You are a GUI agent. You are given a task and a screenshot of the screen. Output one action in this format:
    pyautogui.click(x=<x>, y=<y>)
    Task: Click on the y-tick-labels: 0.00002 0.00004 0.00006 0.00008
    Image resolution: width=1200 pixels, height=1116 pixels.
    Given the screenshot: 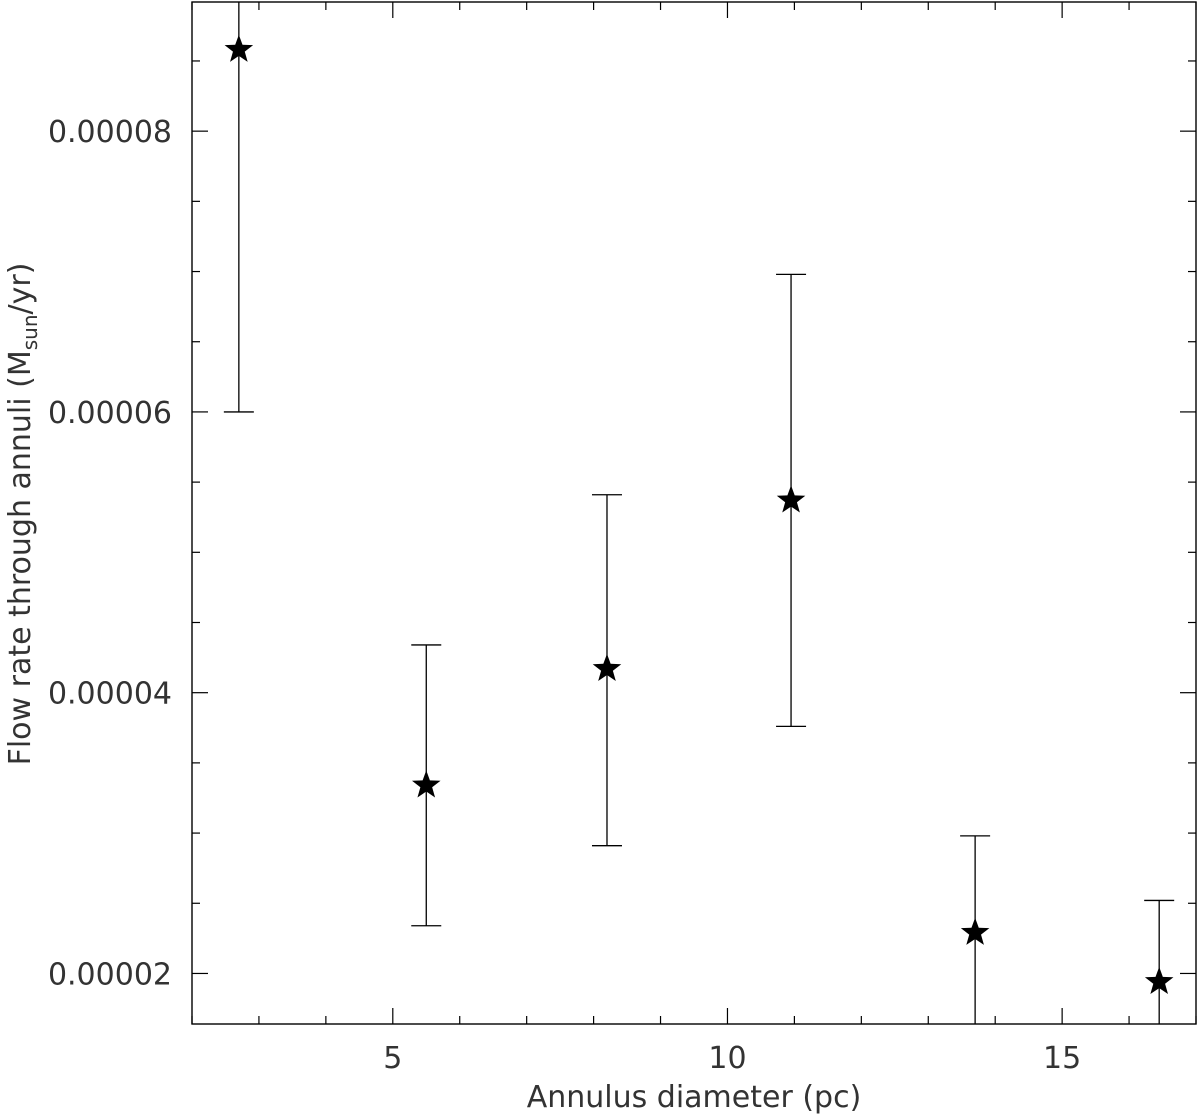 What is the action you would take?
    pyautogui.click(x=110, y=553)
    